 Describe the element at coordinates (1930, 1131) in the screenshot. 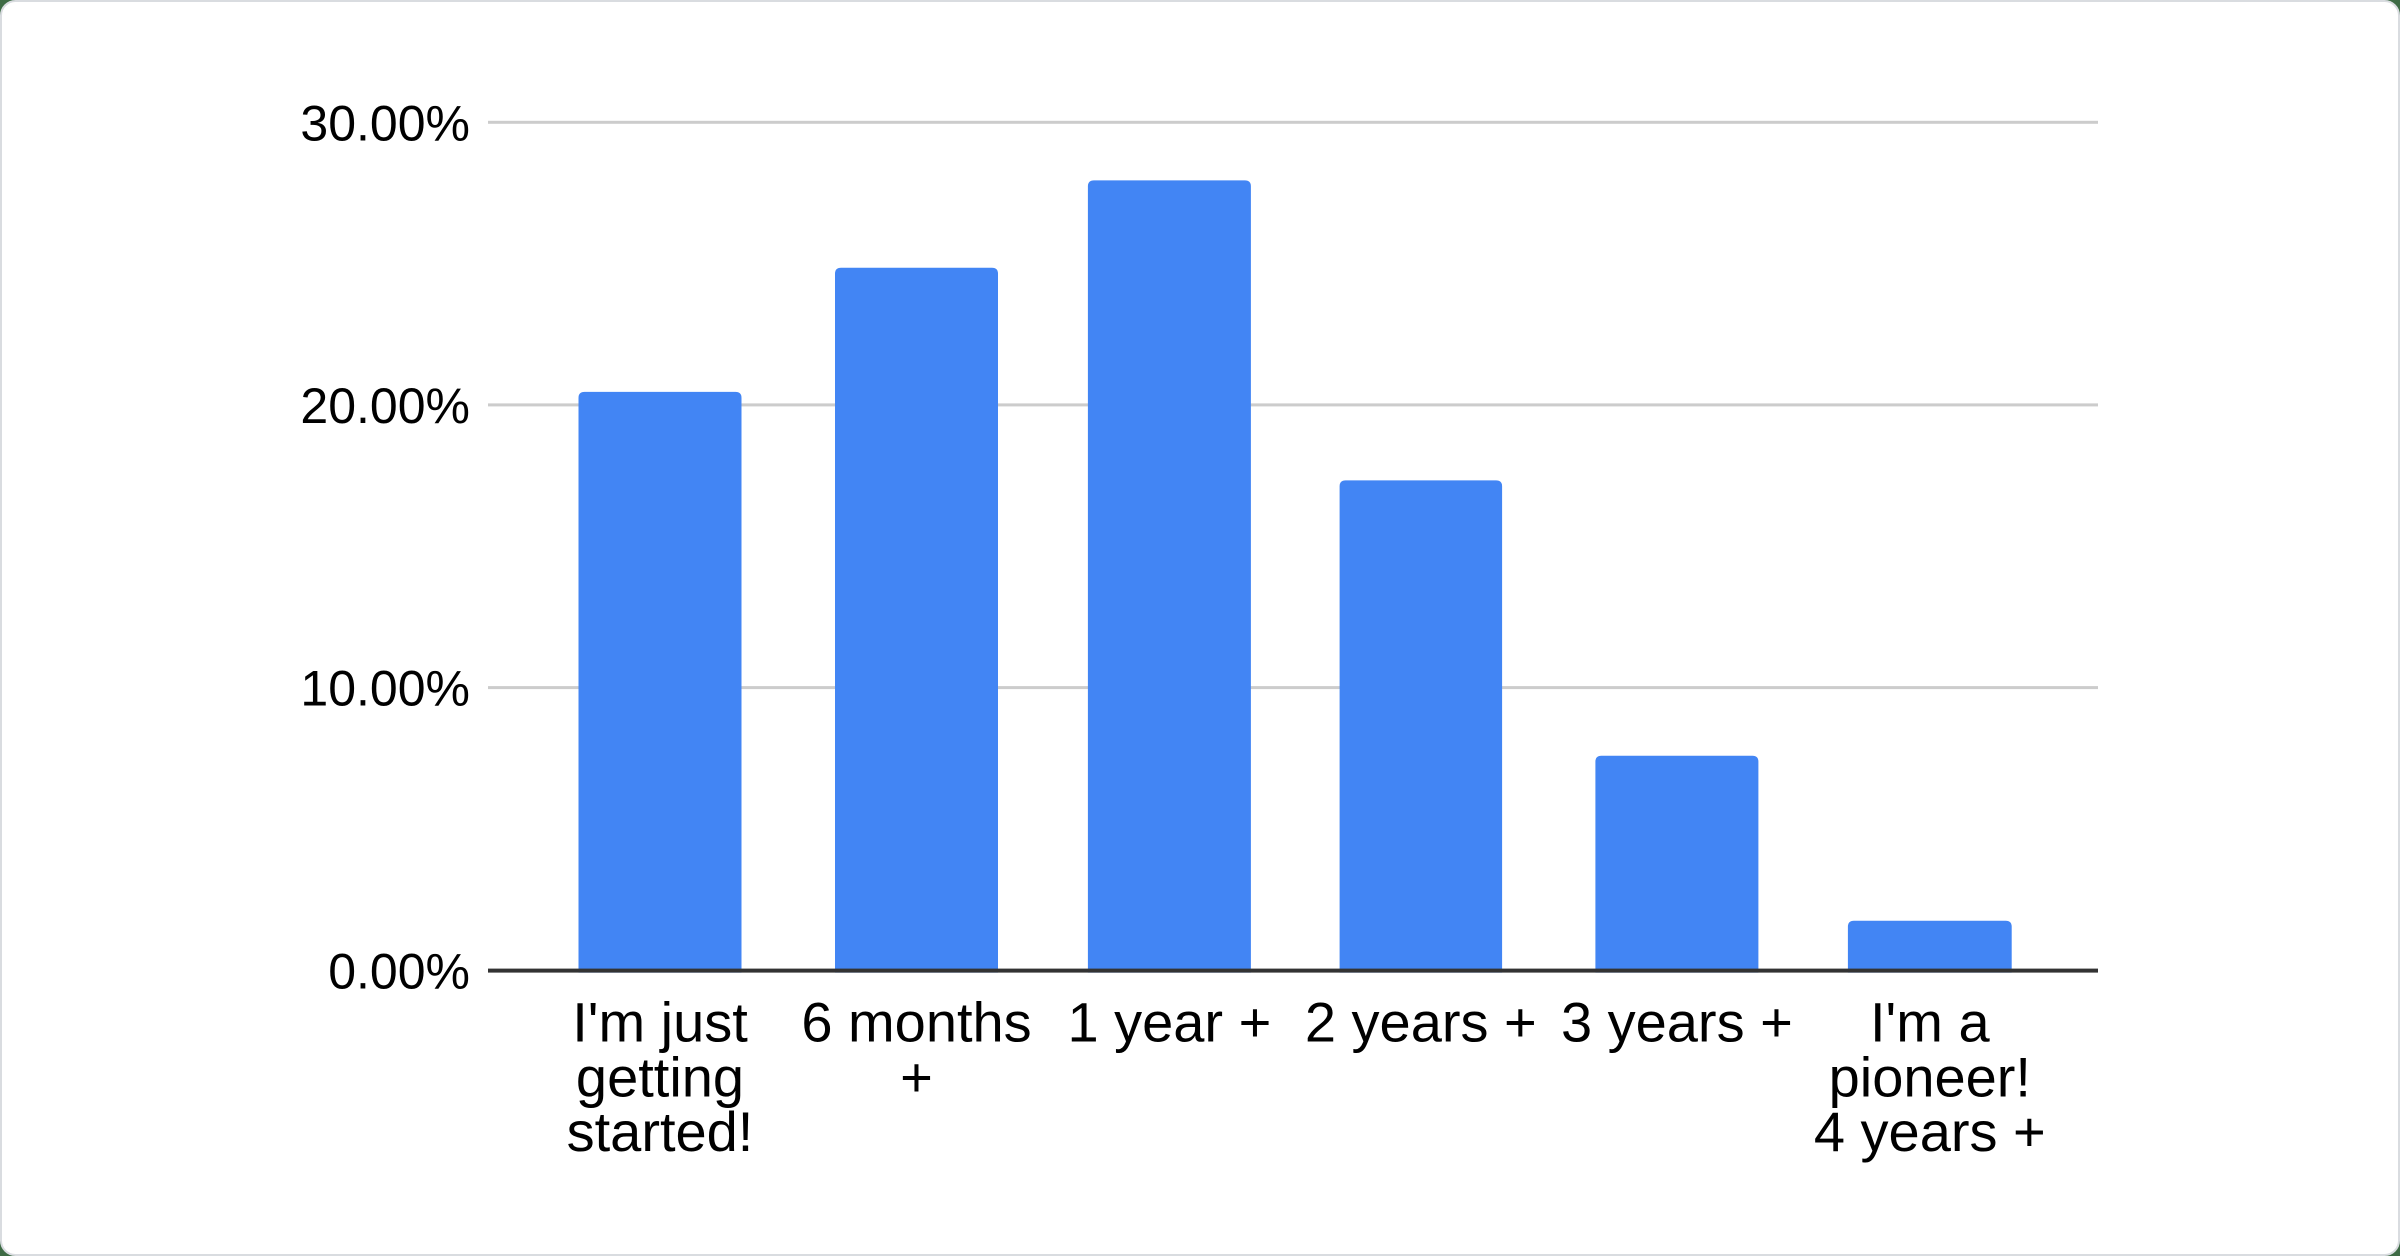

I see `svg-text: 4 years +` at that location.